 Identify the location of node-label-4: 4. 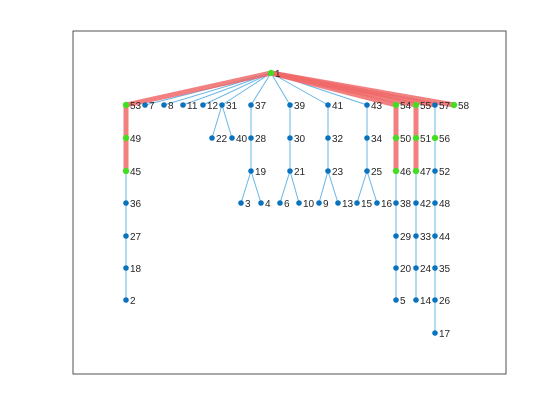
(268, 204).